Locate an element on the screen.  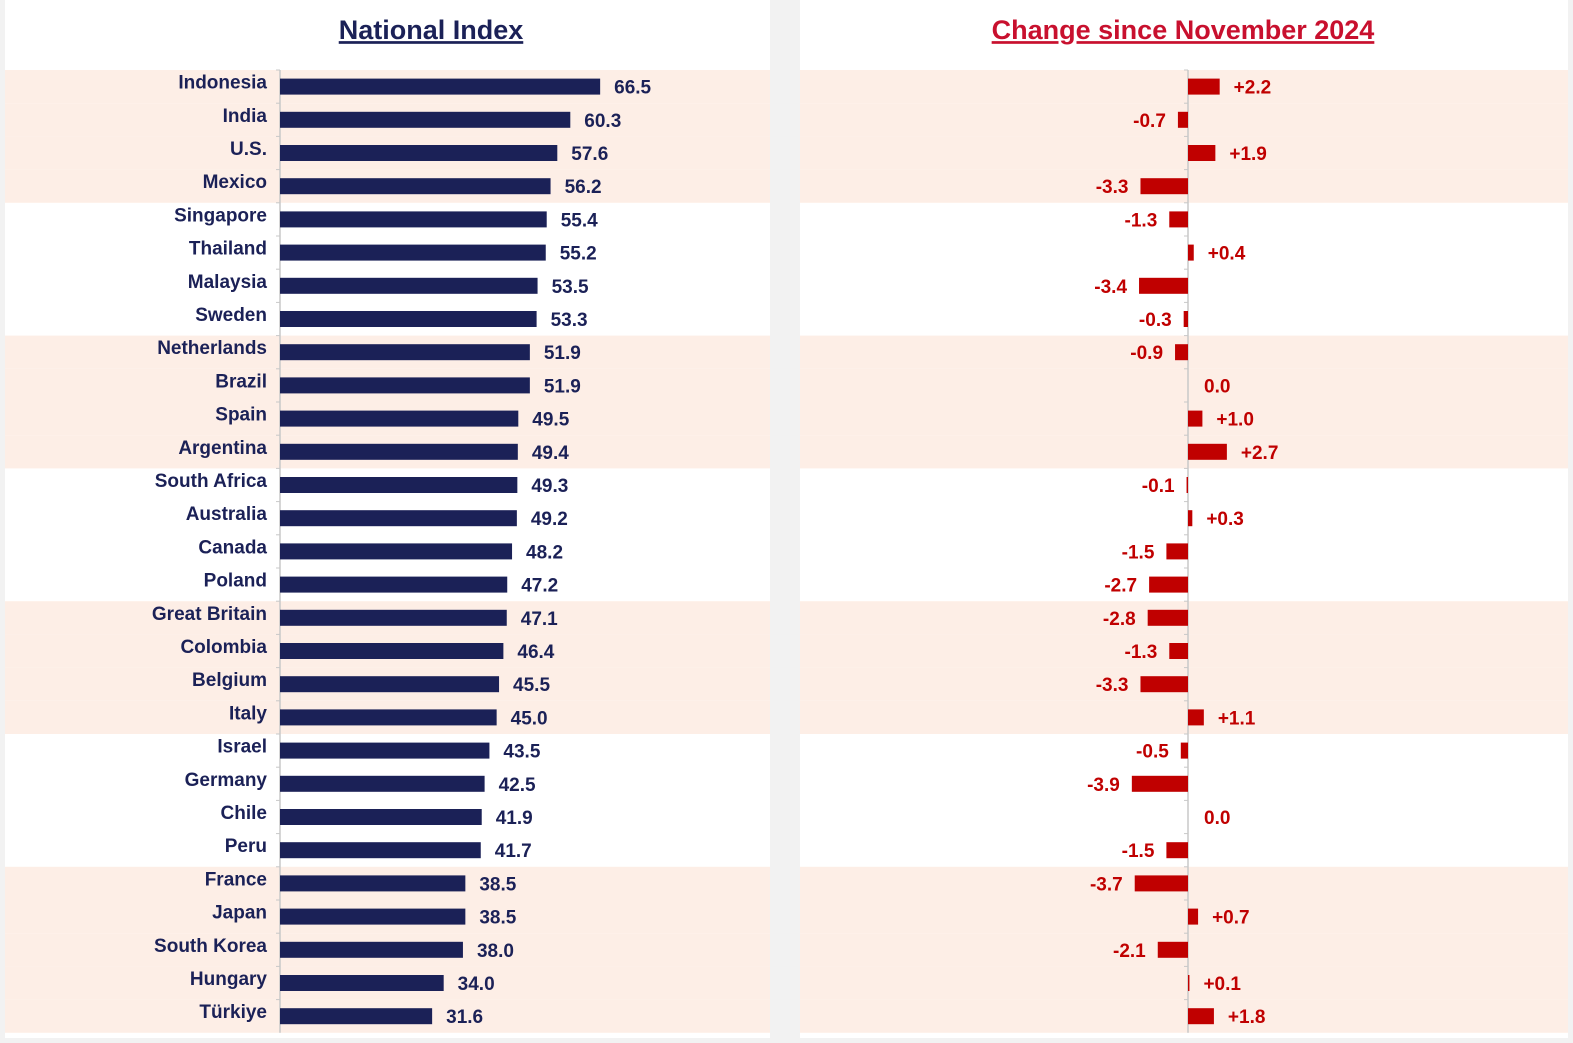
value-label: 66.5 is located at coordinates (632, 88).